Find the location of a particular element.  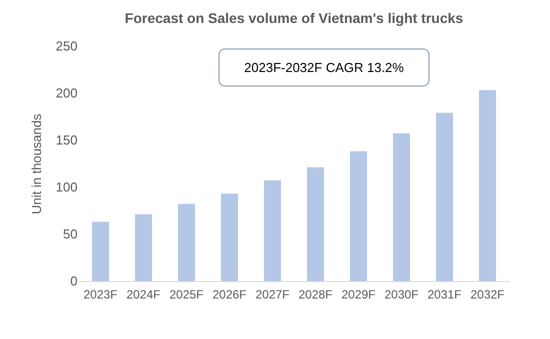

y-tick-label: 100 is located at coordinates (67, 187).